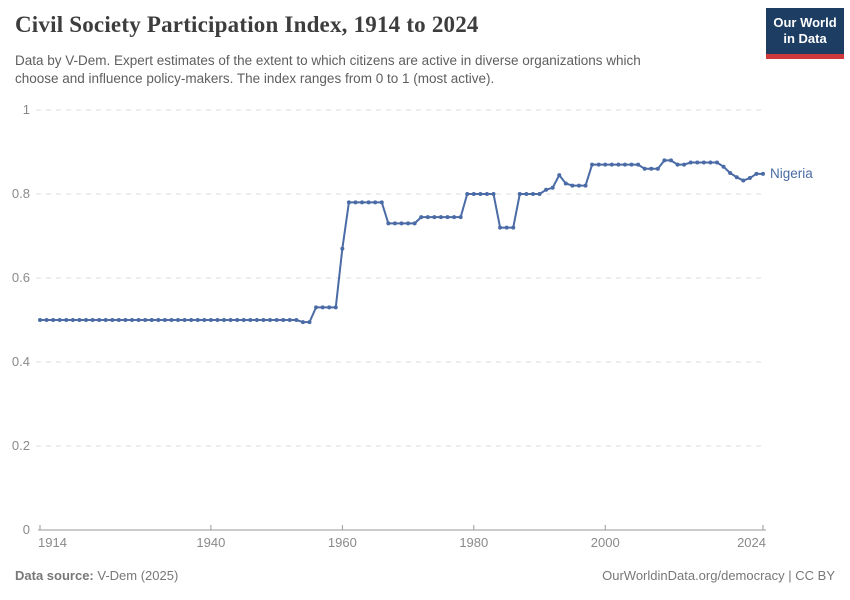 The height and width of the screenshot is (600, 850). What do you see at coordinates (791, 173) in the screenshot?
I see `series-label-nigeria: Nigeria` at bounding box center [791, 173].